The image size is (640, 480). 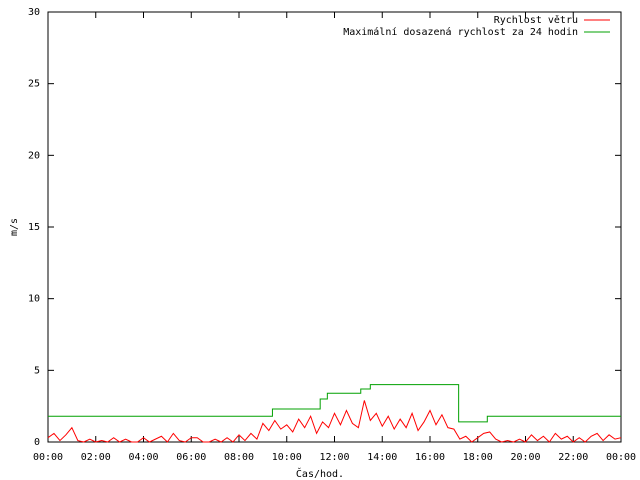 What do you see at coordinates (536, 20) in the screenshot?
I see `legend-label: Rychlost větru` at bounding box center [536, 20].